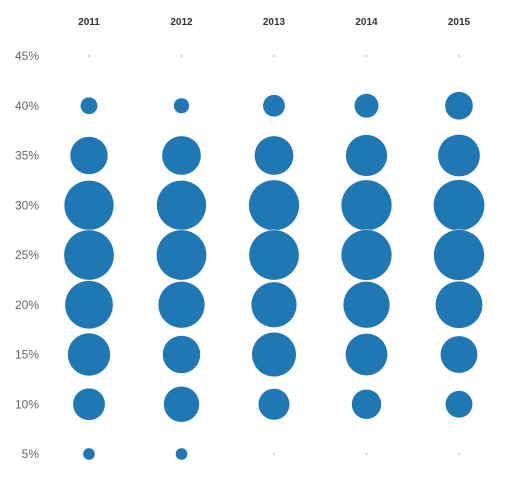 The image size is (519, 490). Describe the element at coordinates (181, 255) in the screenshot. I see `bubble-2012-25pct` at that location.